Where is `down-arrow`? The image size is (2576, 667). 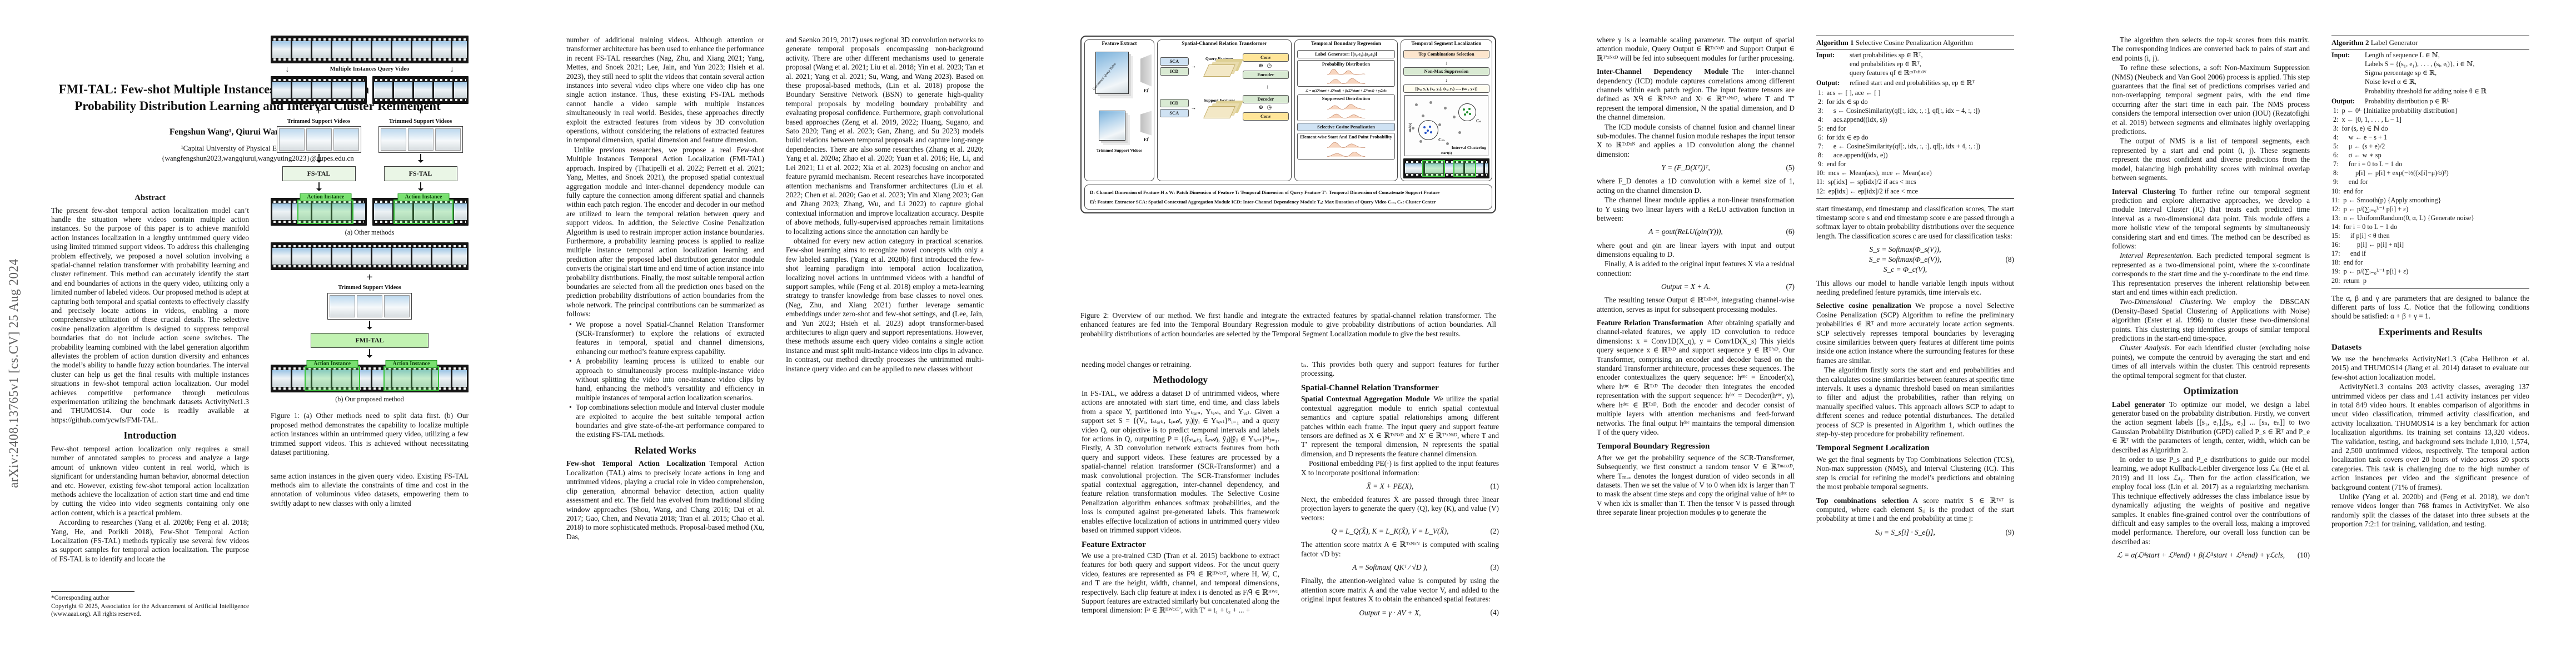 down-arrow is located at coordinates (420, 187).